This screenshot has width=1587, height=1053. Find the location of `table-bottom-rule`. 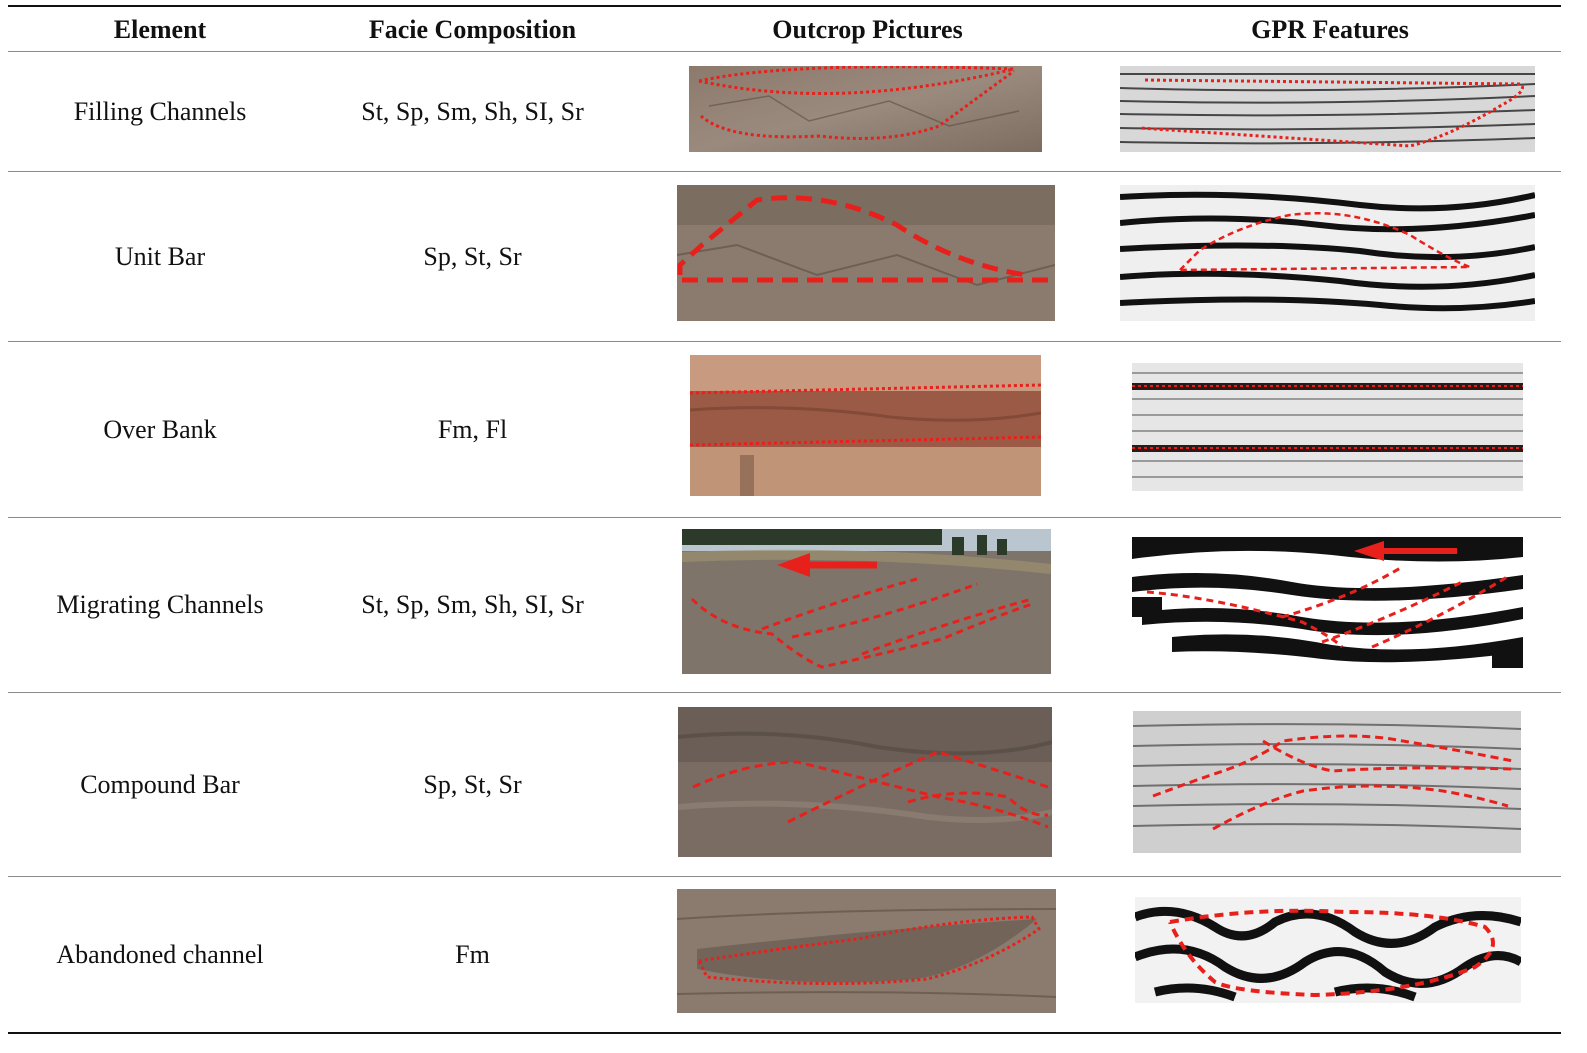

table-bottom-rule is located at coordinates (784, 1033).